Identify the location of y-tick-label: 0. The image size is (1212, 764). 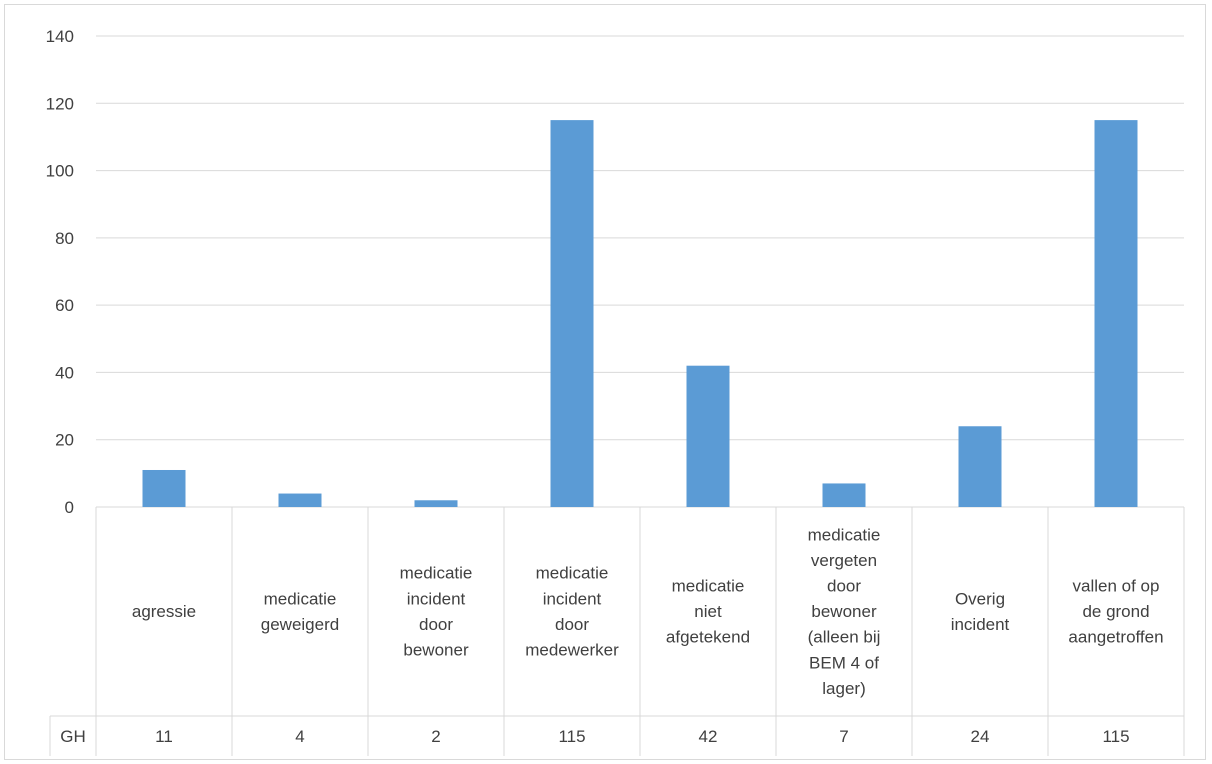
(69, 507).